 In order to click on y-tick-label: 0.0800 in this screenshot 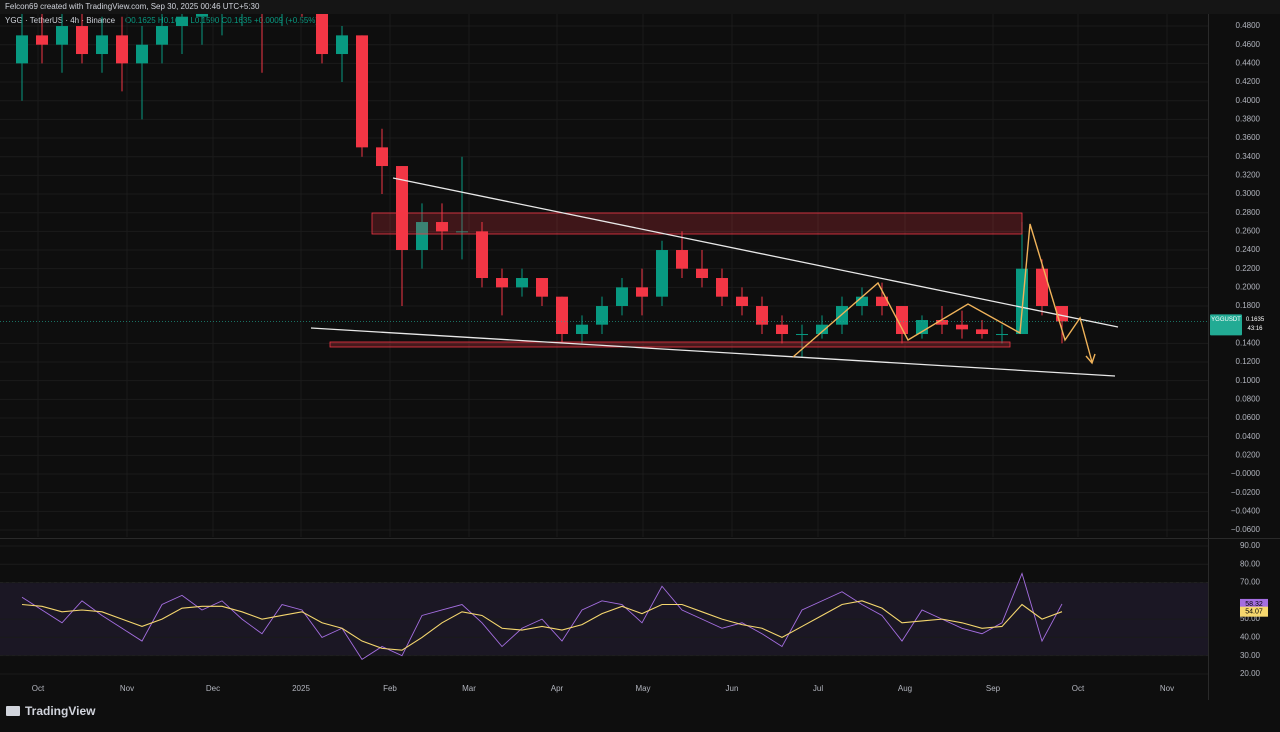, I will do `click(1248, 398)`.